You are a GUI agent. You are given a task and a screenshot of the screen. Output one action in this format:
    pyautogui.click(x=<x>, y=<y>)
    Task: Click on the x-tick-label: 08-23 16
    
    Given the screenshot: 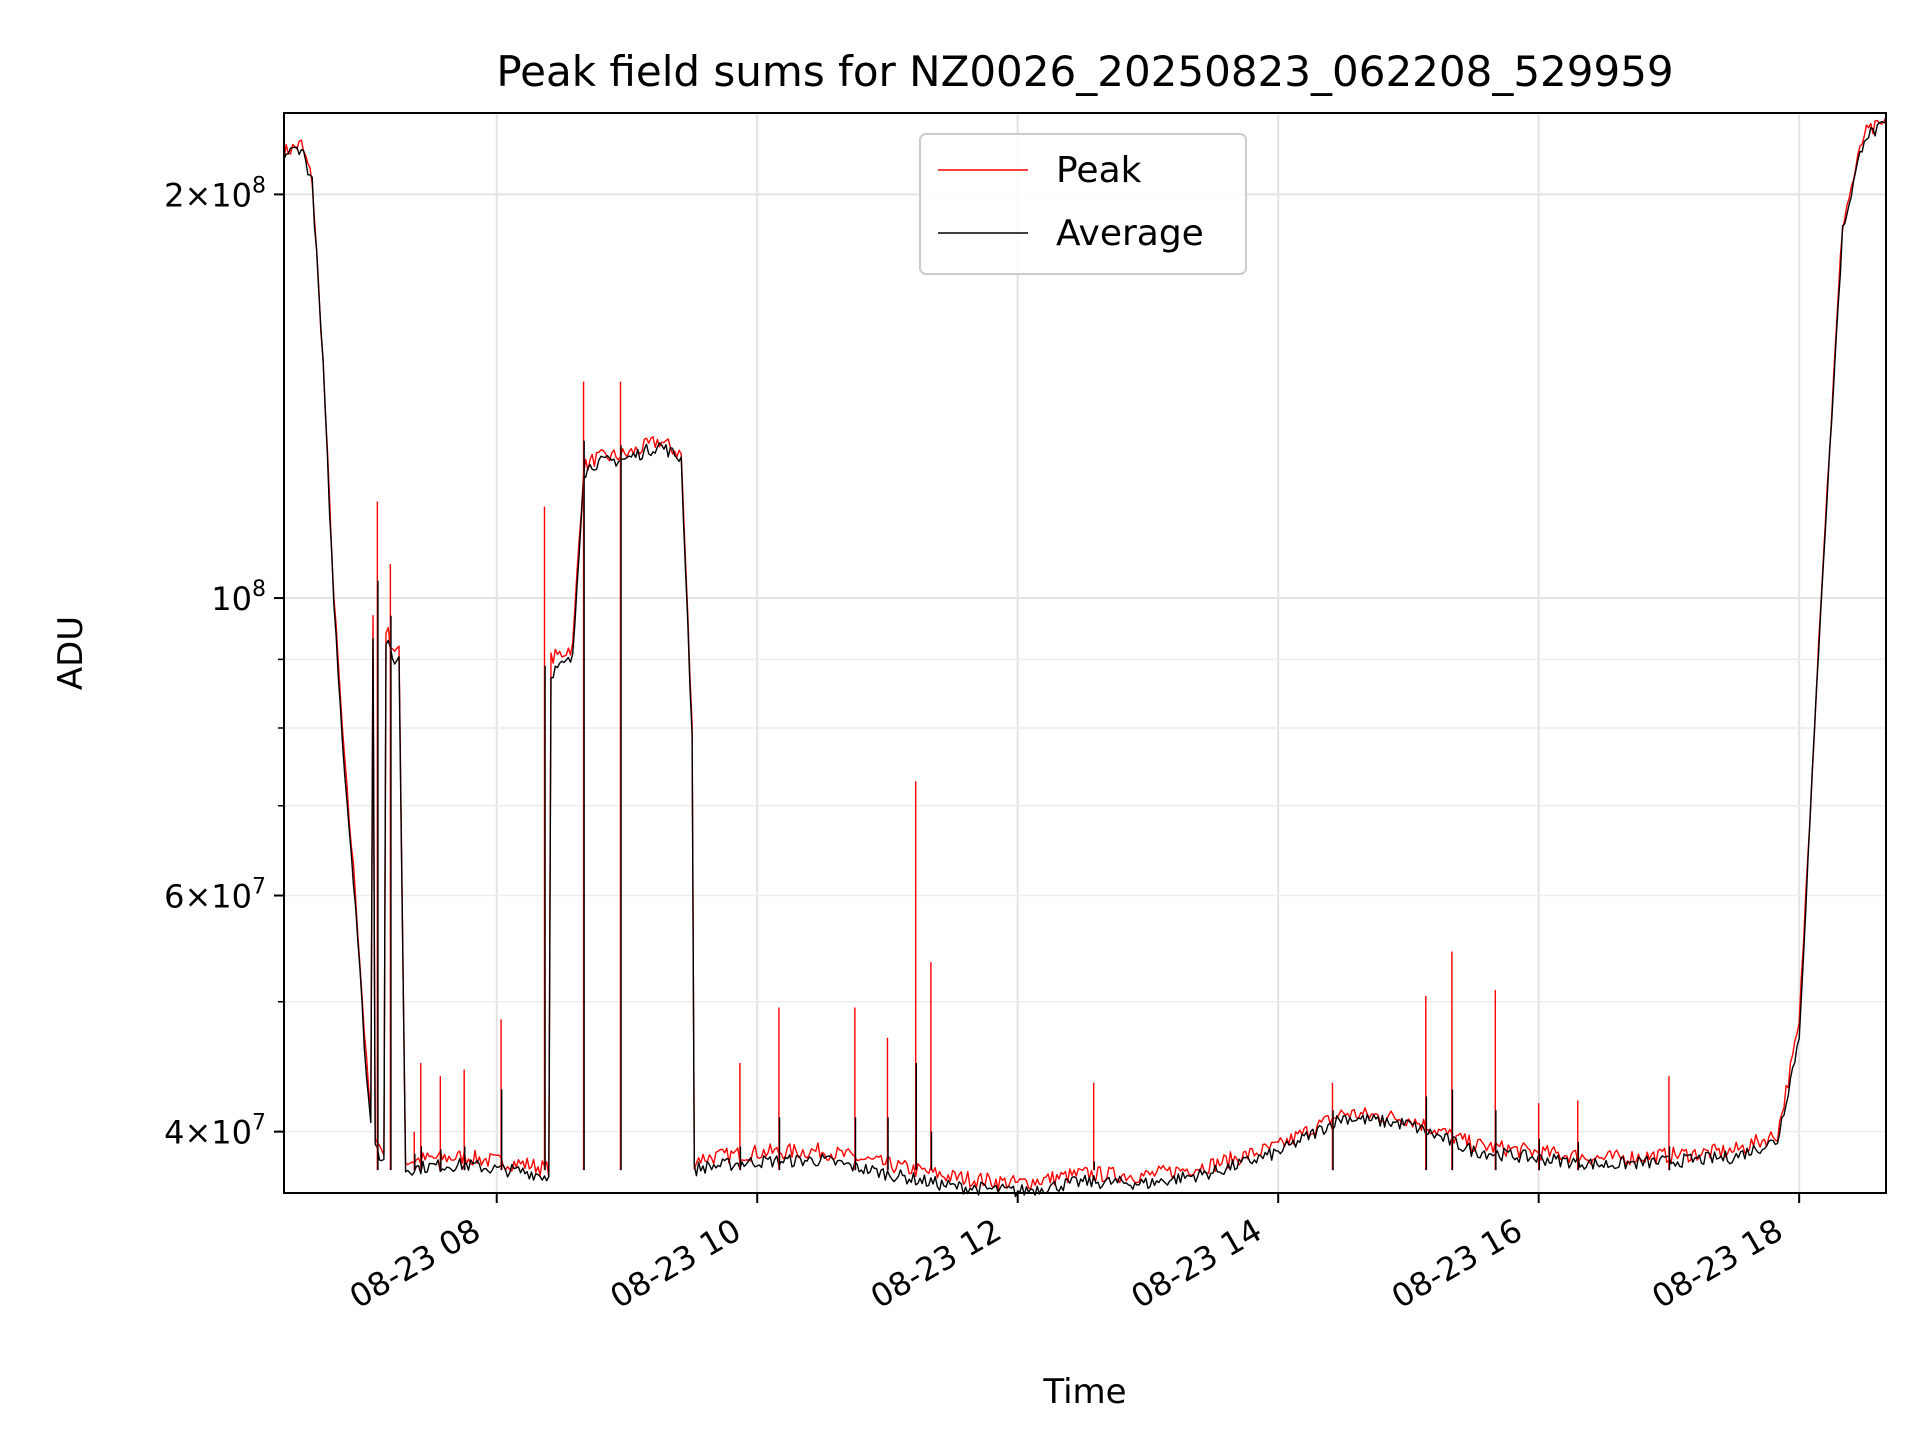 What is the action you would take?
    pyautogui.click(x=1457, y=1263)
    